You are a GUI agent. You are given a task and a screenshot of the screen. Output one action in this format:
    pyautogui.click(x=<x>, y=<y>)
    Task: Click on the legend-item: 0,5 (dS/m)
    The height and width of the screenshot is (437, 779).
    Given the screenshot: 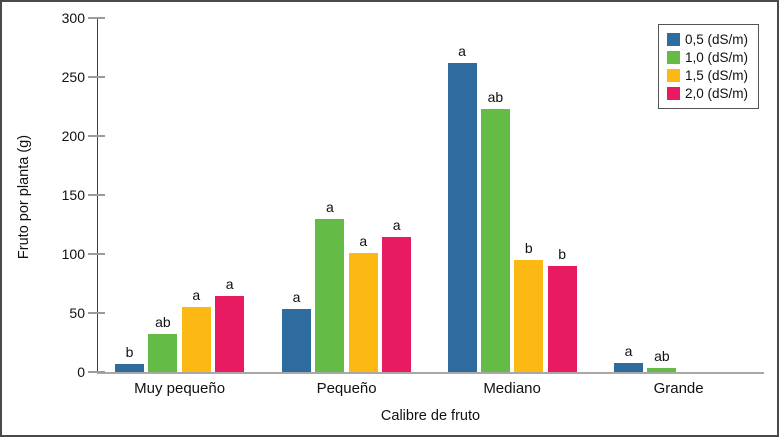 What is the action you would take?
    pyautogui.click(x=707, y=39)
    